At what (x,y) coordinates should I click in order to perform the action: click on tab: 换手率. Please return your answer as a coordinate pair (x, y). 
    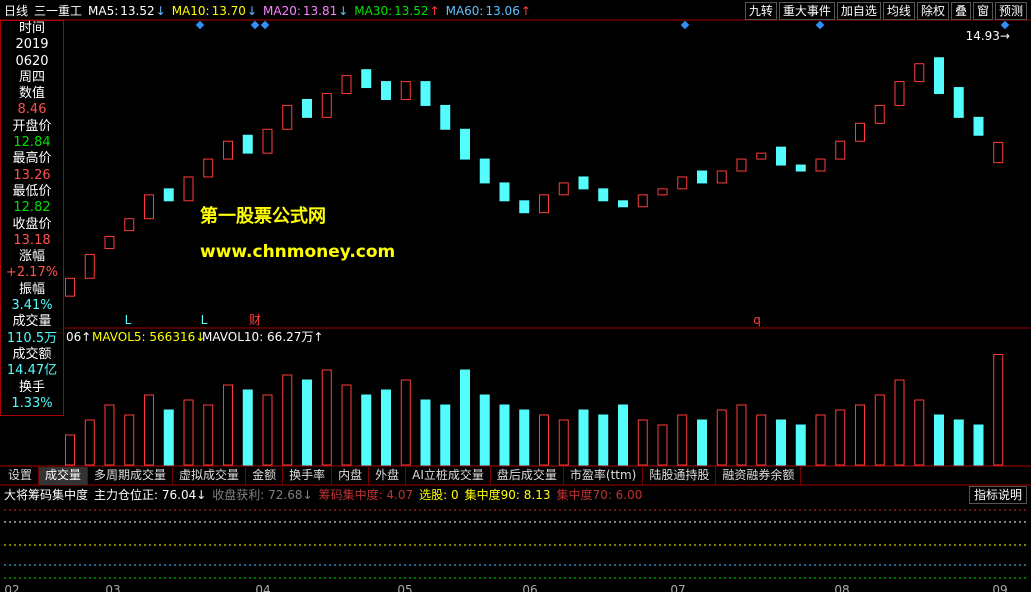
    Looking at the image, I should click on (308, 476).